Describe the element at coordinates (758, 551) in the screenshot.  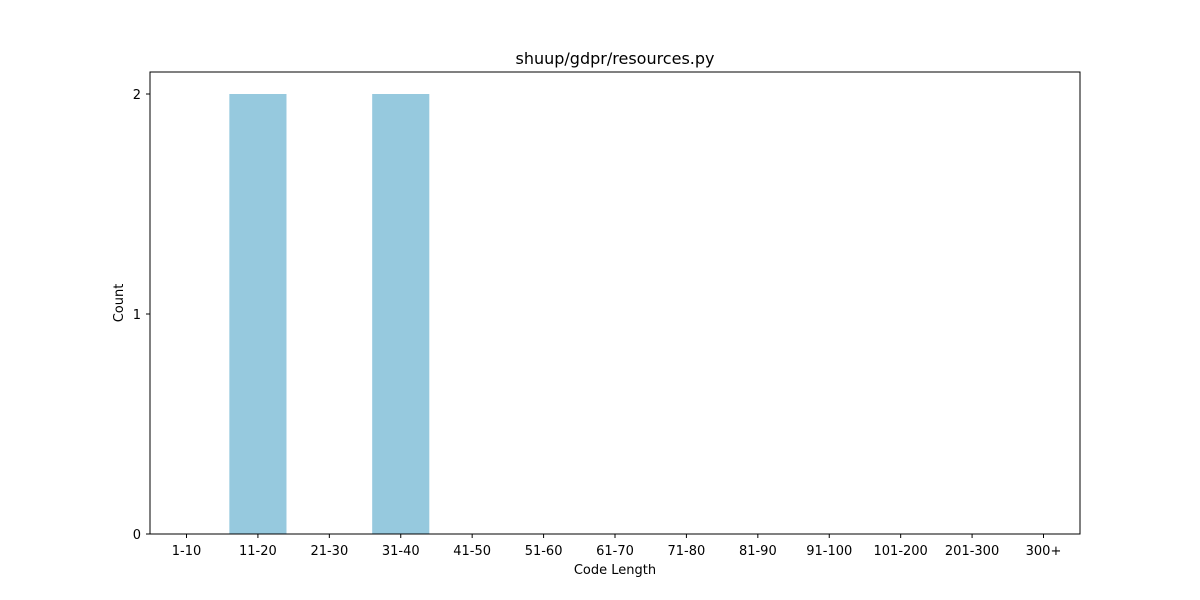
I see `x-tick-label: 81-90` at that location.